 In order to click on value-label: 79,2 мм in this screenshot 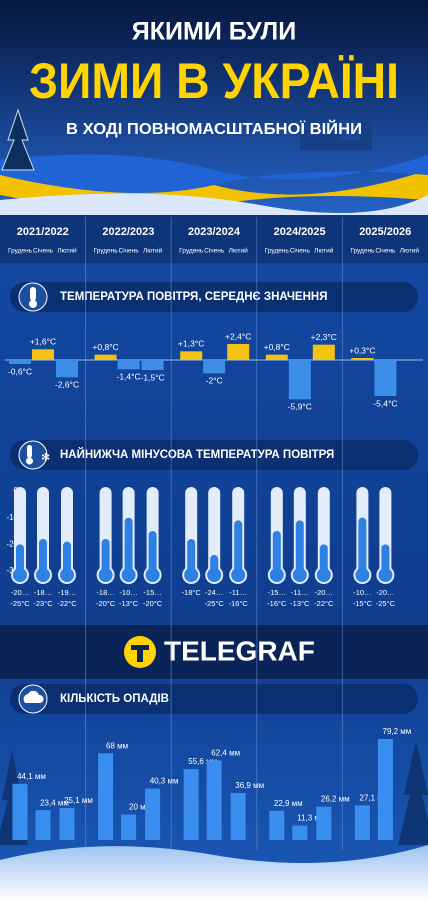, I will do `click(397, 731)`.